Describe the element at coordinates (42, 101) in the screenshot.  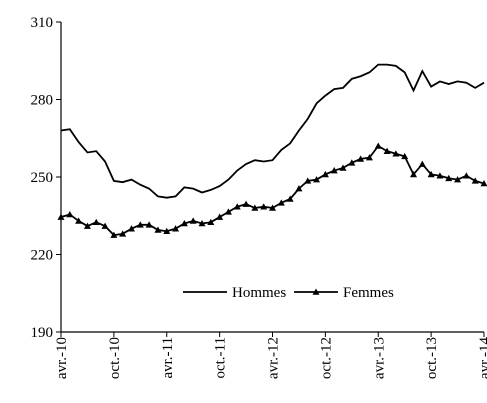
I see `y-tick-label: 280` at that location.